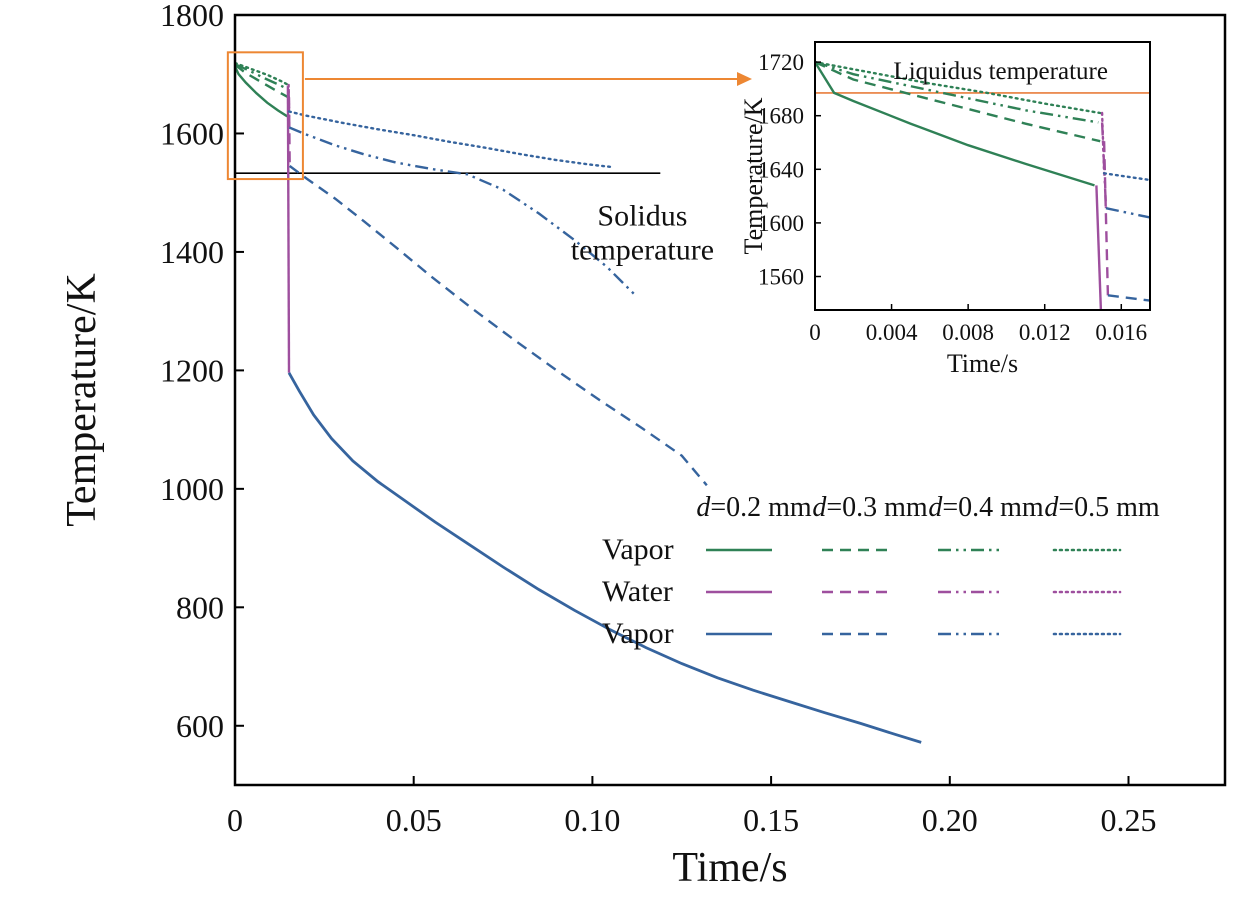 This screenshot has height=911, width=1259. Describe the element at coordinates (192, 489) in the screenshot. I see `y-tick-label: 1000` at that location.